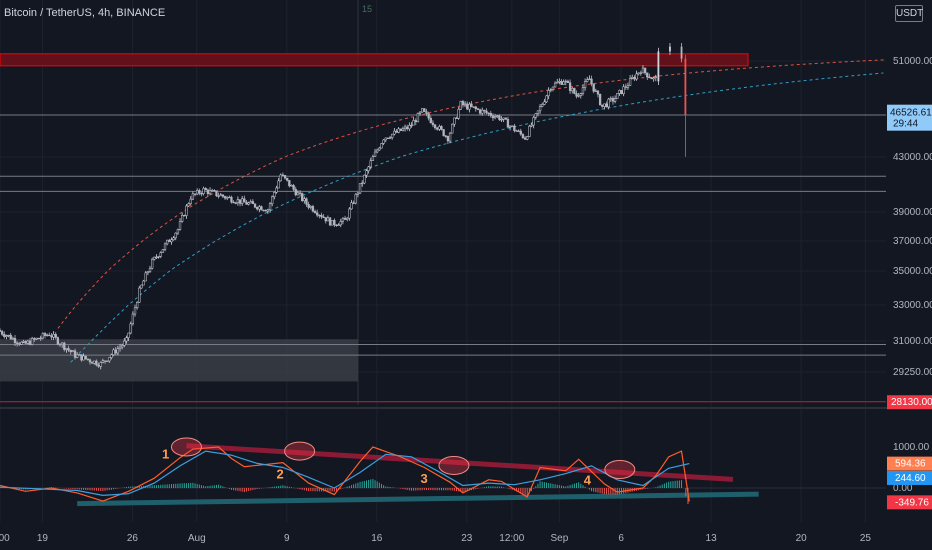 The image size is (932, 550). I want to click on price-axis-label-5: 33000.00, so click(912, 305).